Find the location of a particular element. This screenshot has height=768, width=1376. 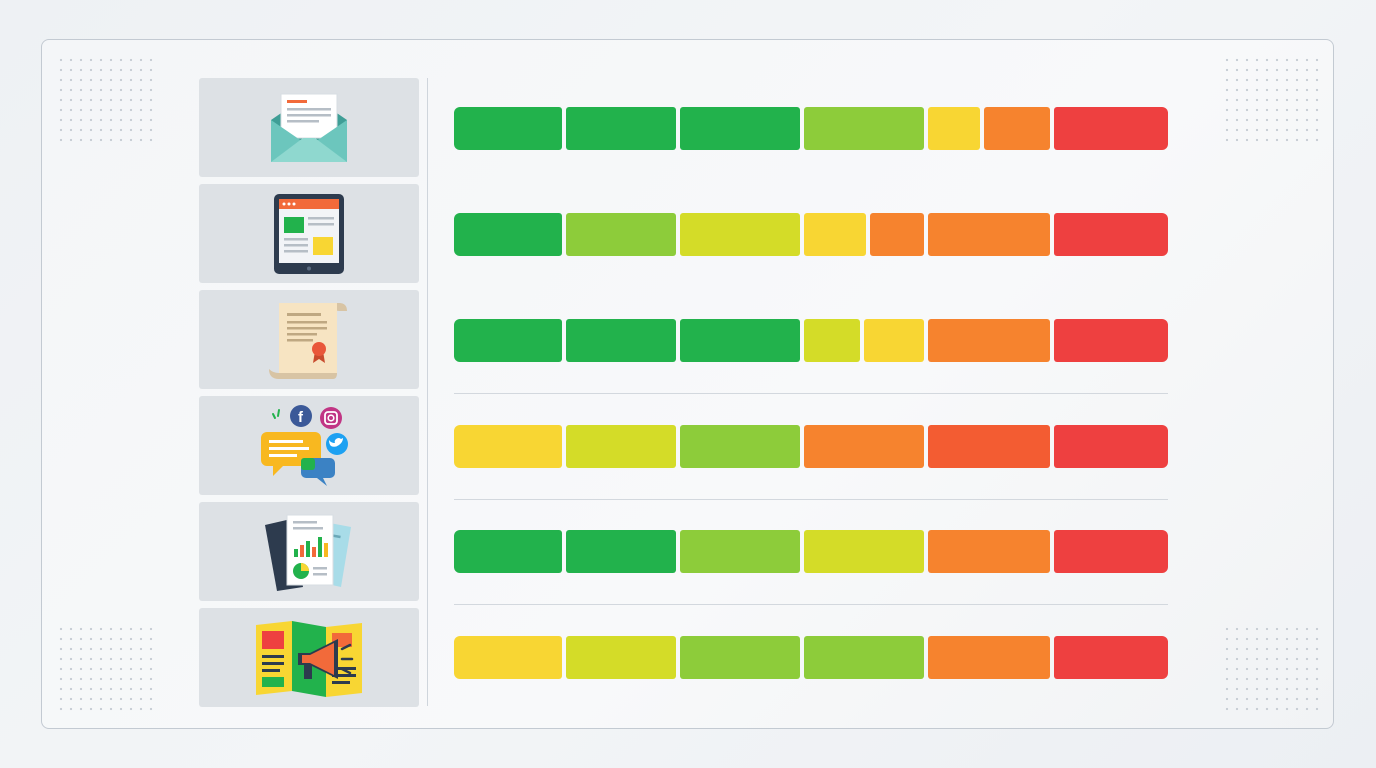

dot-pattern-bottom-right is located at coordinates (1272, 669).